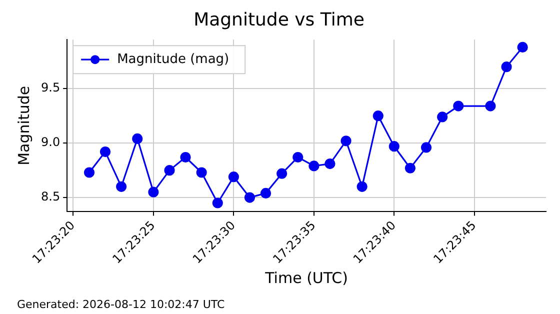 The width and height of the screenshot is (560, 314). I want to click on y-axis-title: Magnitude, so click(23, 126).